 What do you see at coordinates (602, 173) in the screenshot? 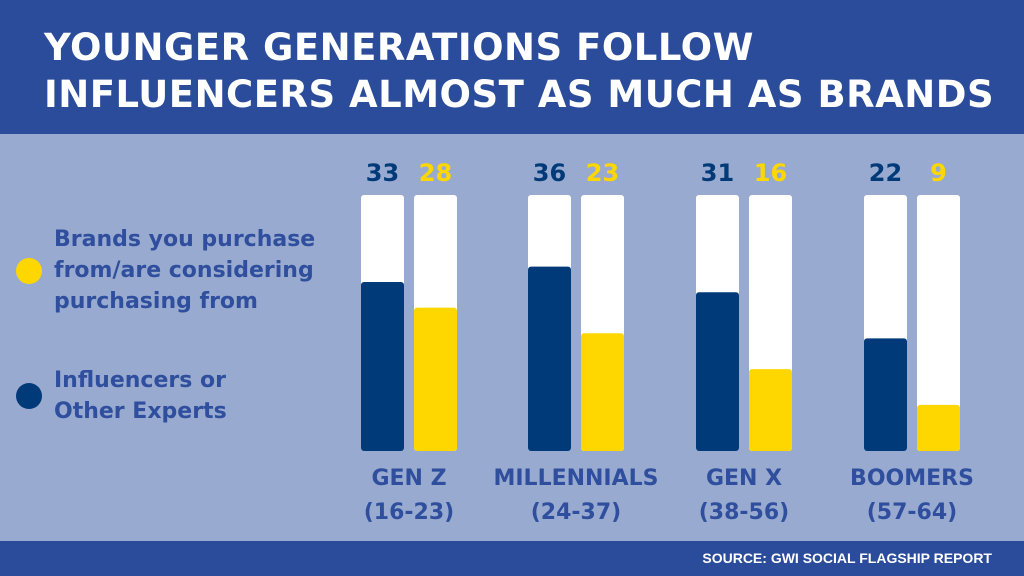
I see `value-label-millennials-brands: 23` at bounding box center [602, 173].